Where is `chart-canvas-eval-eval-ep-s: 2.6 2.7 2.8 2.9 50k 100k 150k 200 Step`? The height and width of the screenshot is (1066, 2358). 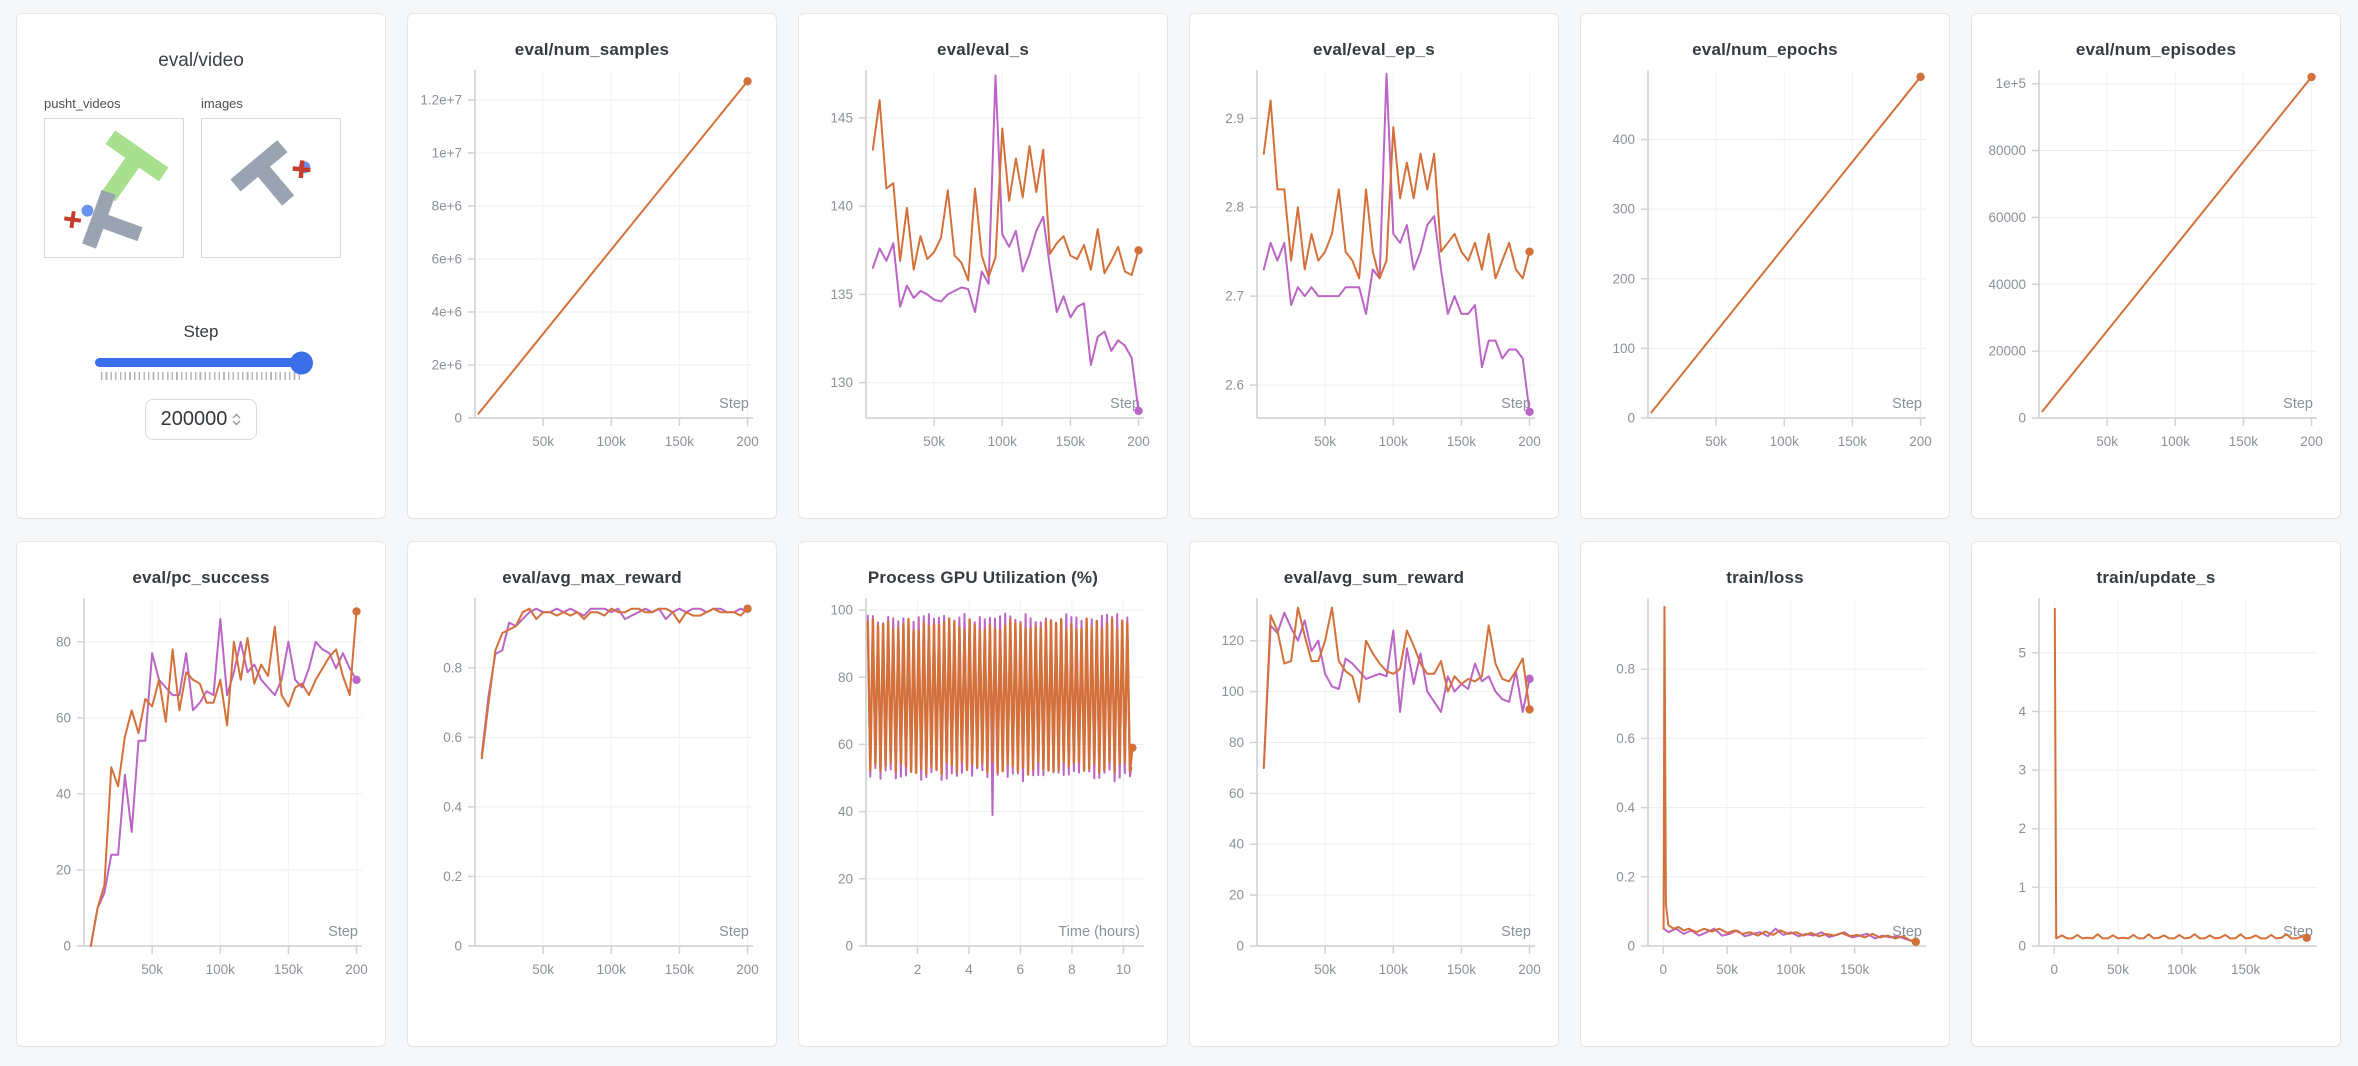
chart-canvas-eval-eval-ep-s: 2.6 2.7 2.8 2.9 50k 100k 150k 200 Step is located at coordinates (1374, 276).